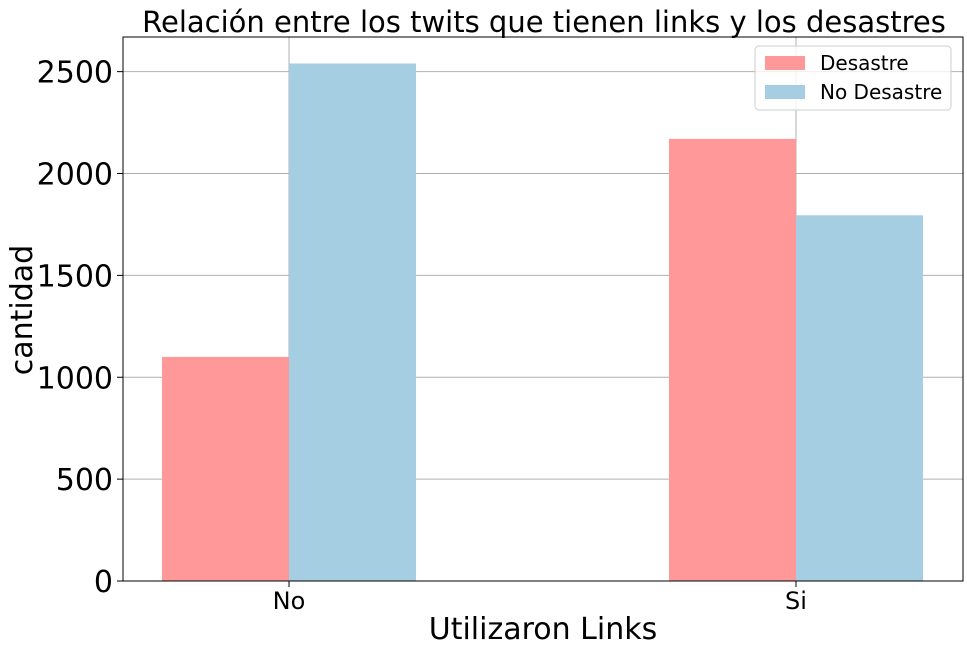 This screenshot has width=967, height=652. Describe the element at coordinates (75, 73) in the screenshot. I see `y-tick-label: 2500` at that location.